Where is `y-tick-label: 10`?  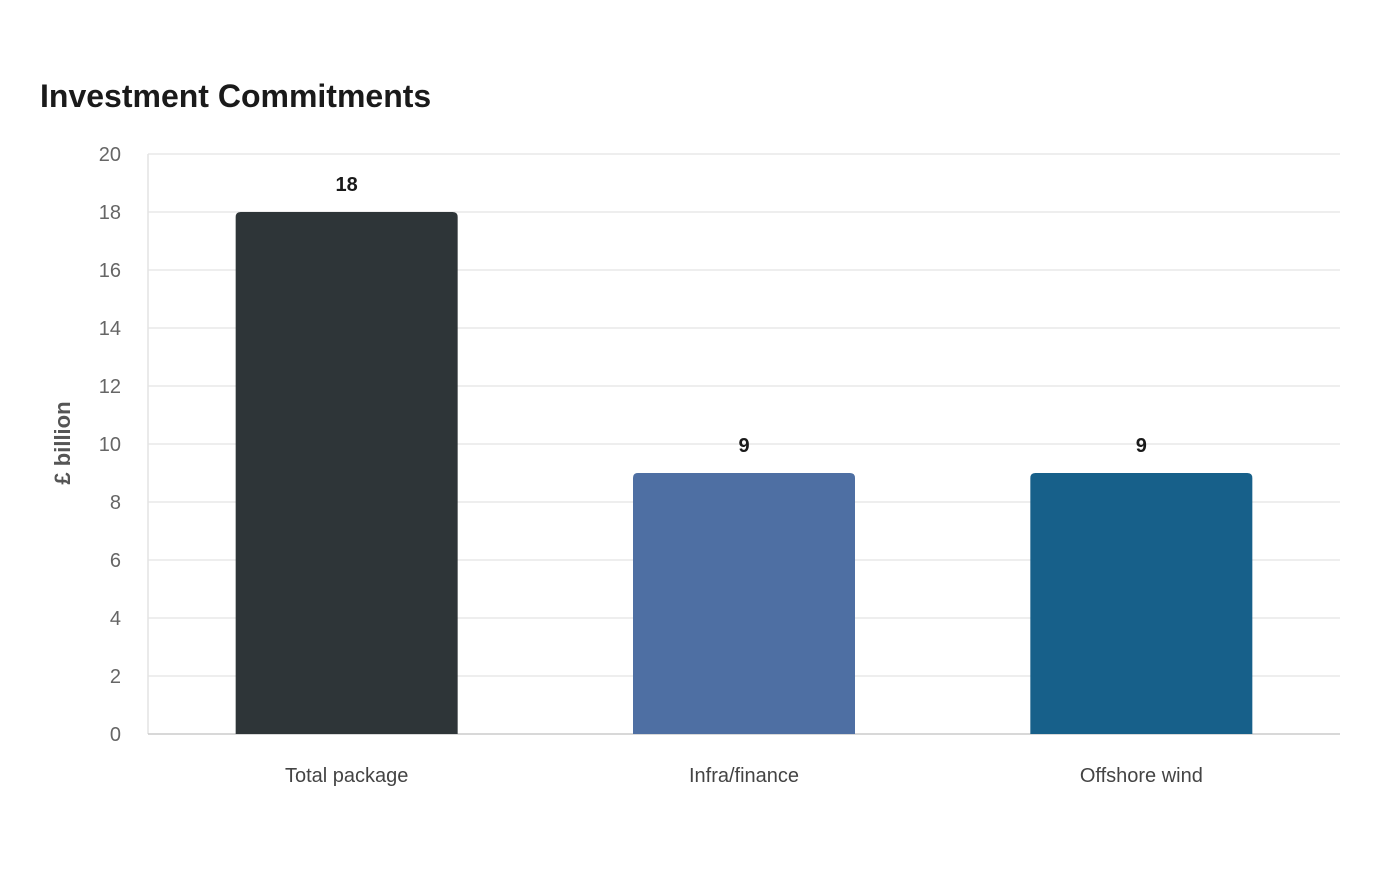
y-tick-label: 10 is located at coordinates (110, 445).